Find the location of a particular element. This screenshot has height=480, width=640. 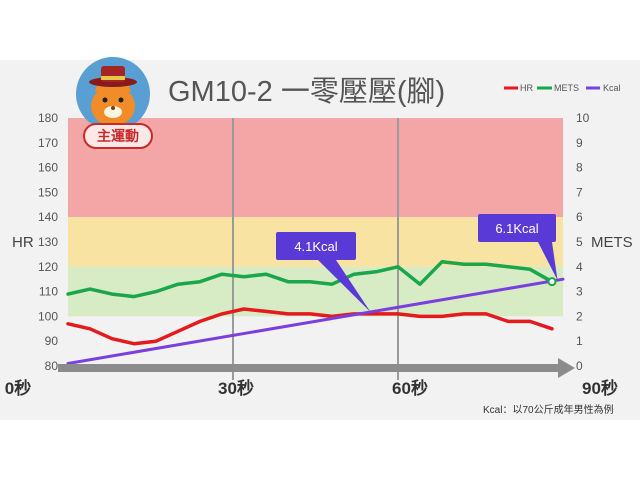

hr-tick-label: 130 is located at coordinates (48, 242).